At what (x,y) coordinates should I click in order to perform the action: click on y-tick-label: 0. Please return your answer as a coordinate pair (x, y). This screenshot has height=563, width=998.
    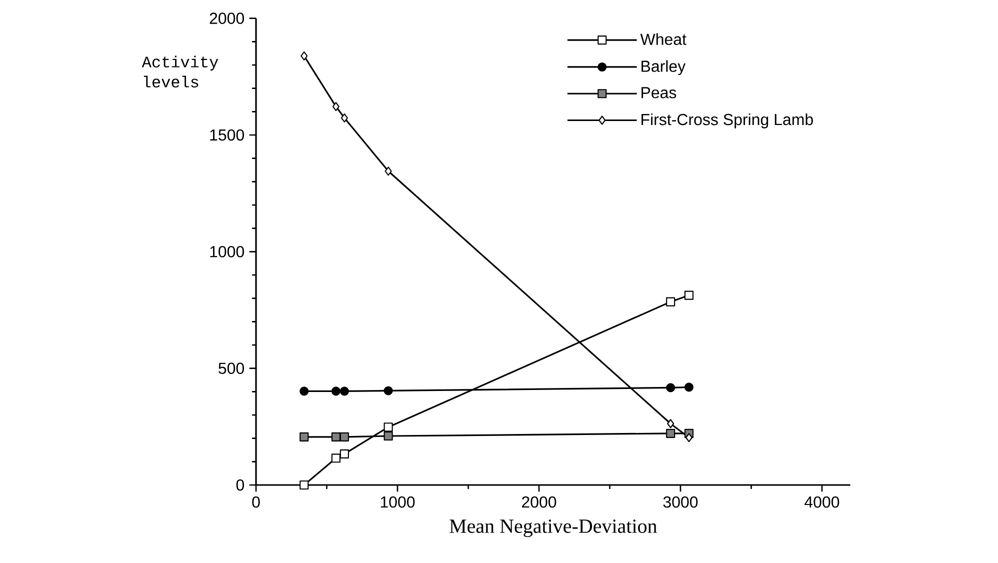
    Looking at the image, I should click on (240, 485).